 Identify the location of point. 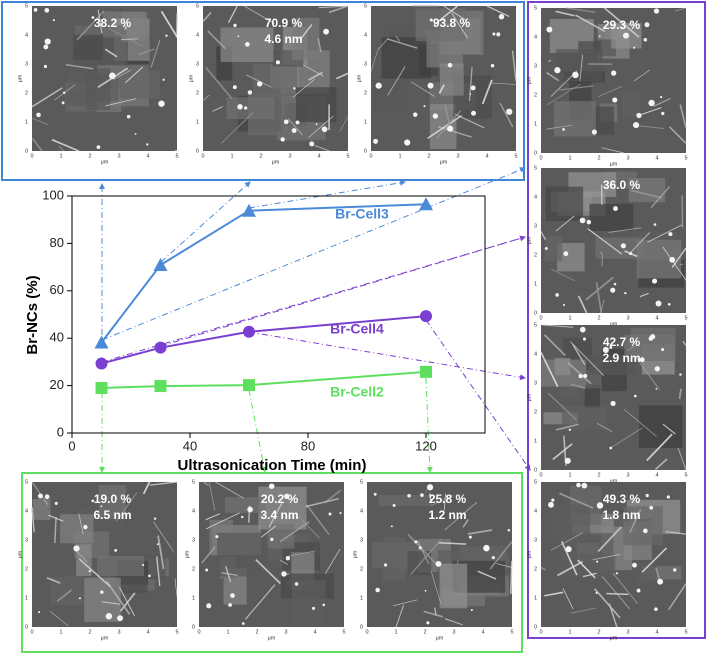
(426, 204).